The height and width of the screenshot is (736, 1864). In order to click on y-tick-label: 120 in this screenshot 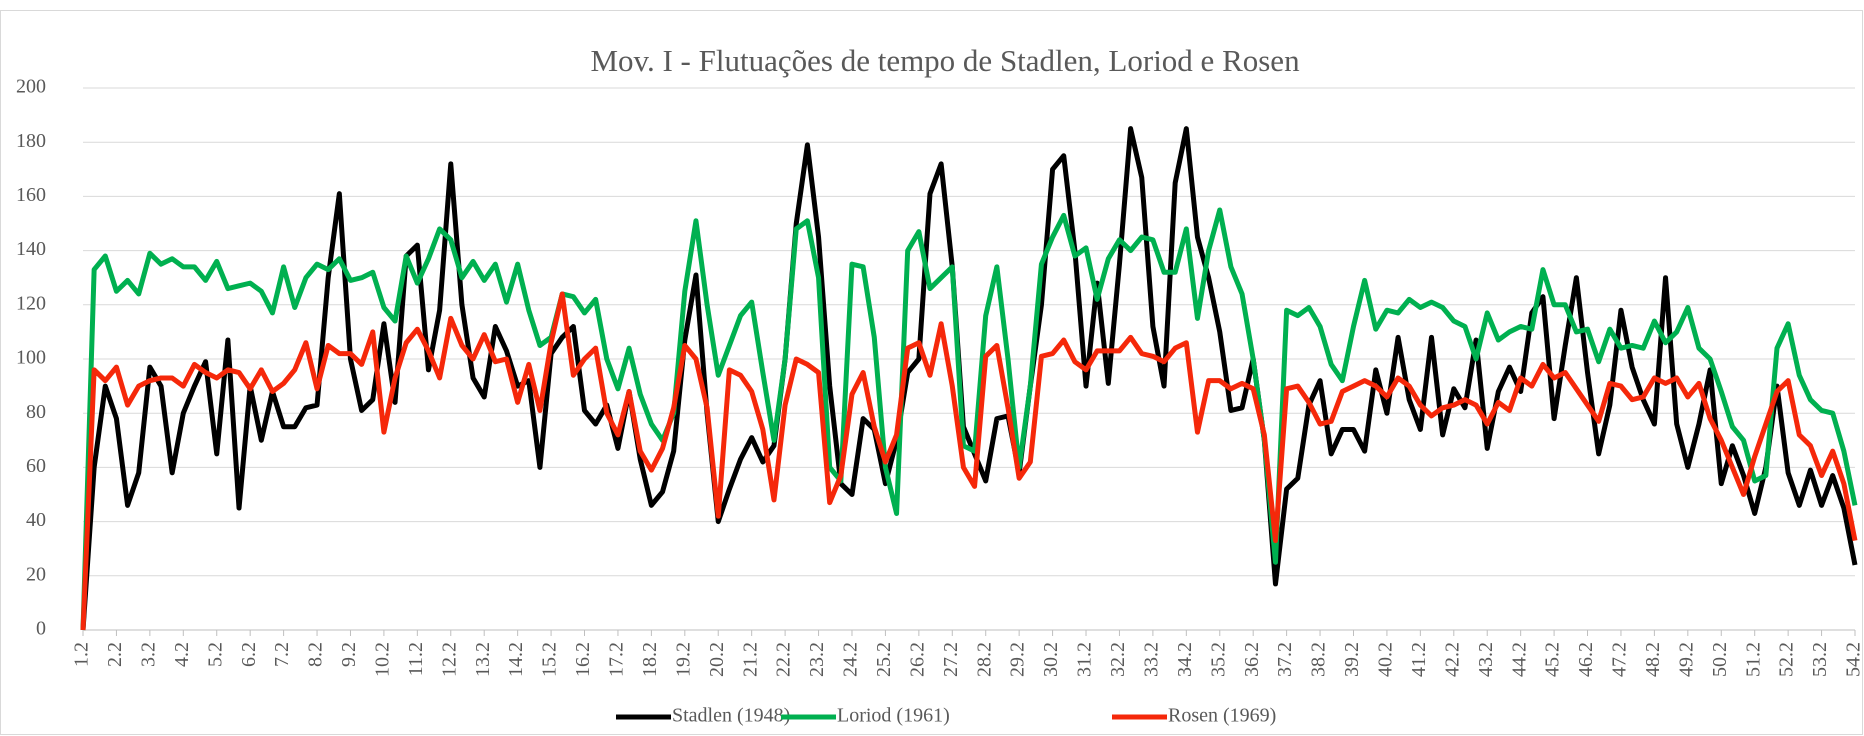, I will do `click(31, 303)`.